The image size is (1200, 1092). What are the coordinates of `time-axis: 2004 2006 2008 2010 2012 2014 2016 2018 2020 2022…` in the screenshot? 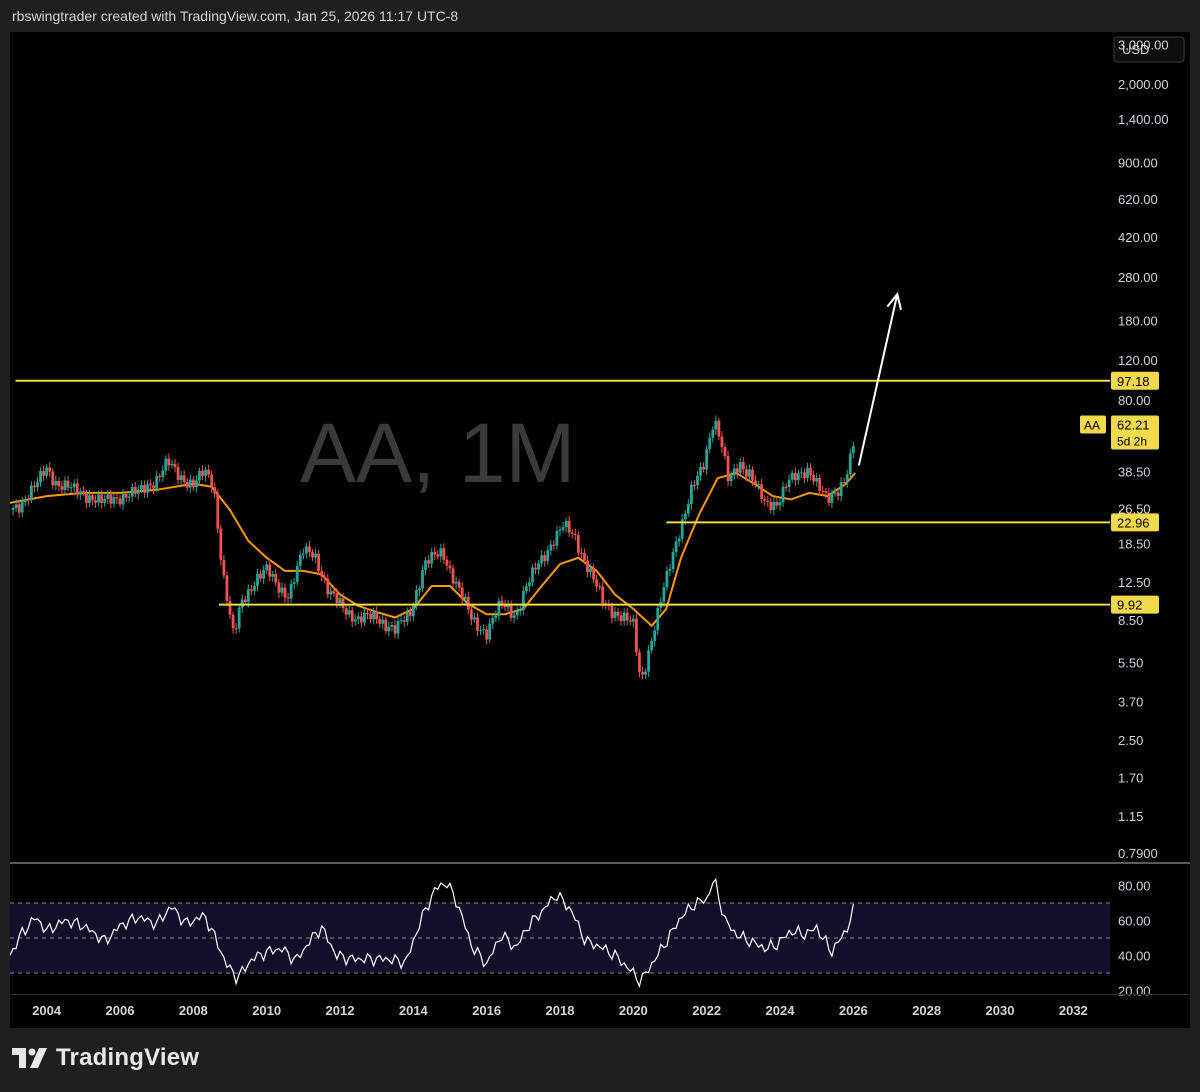 It's located at (600, 1006).